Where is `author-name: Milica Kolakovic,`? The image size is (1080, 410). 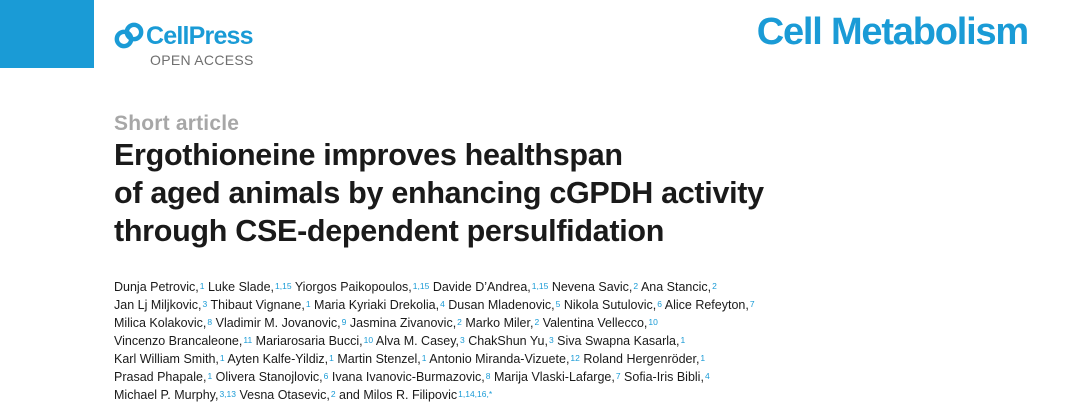 author-name: Milica Kolakovic, is located at coordinates (160, 323).